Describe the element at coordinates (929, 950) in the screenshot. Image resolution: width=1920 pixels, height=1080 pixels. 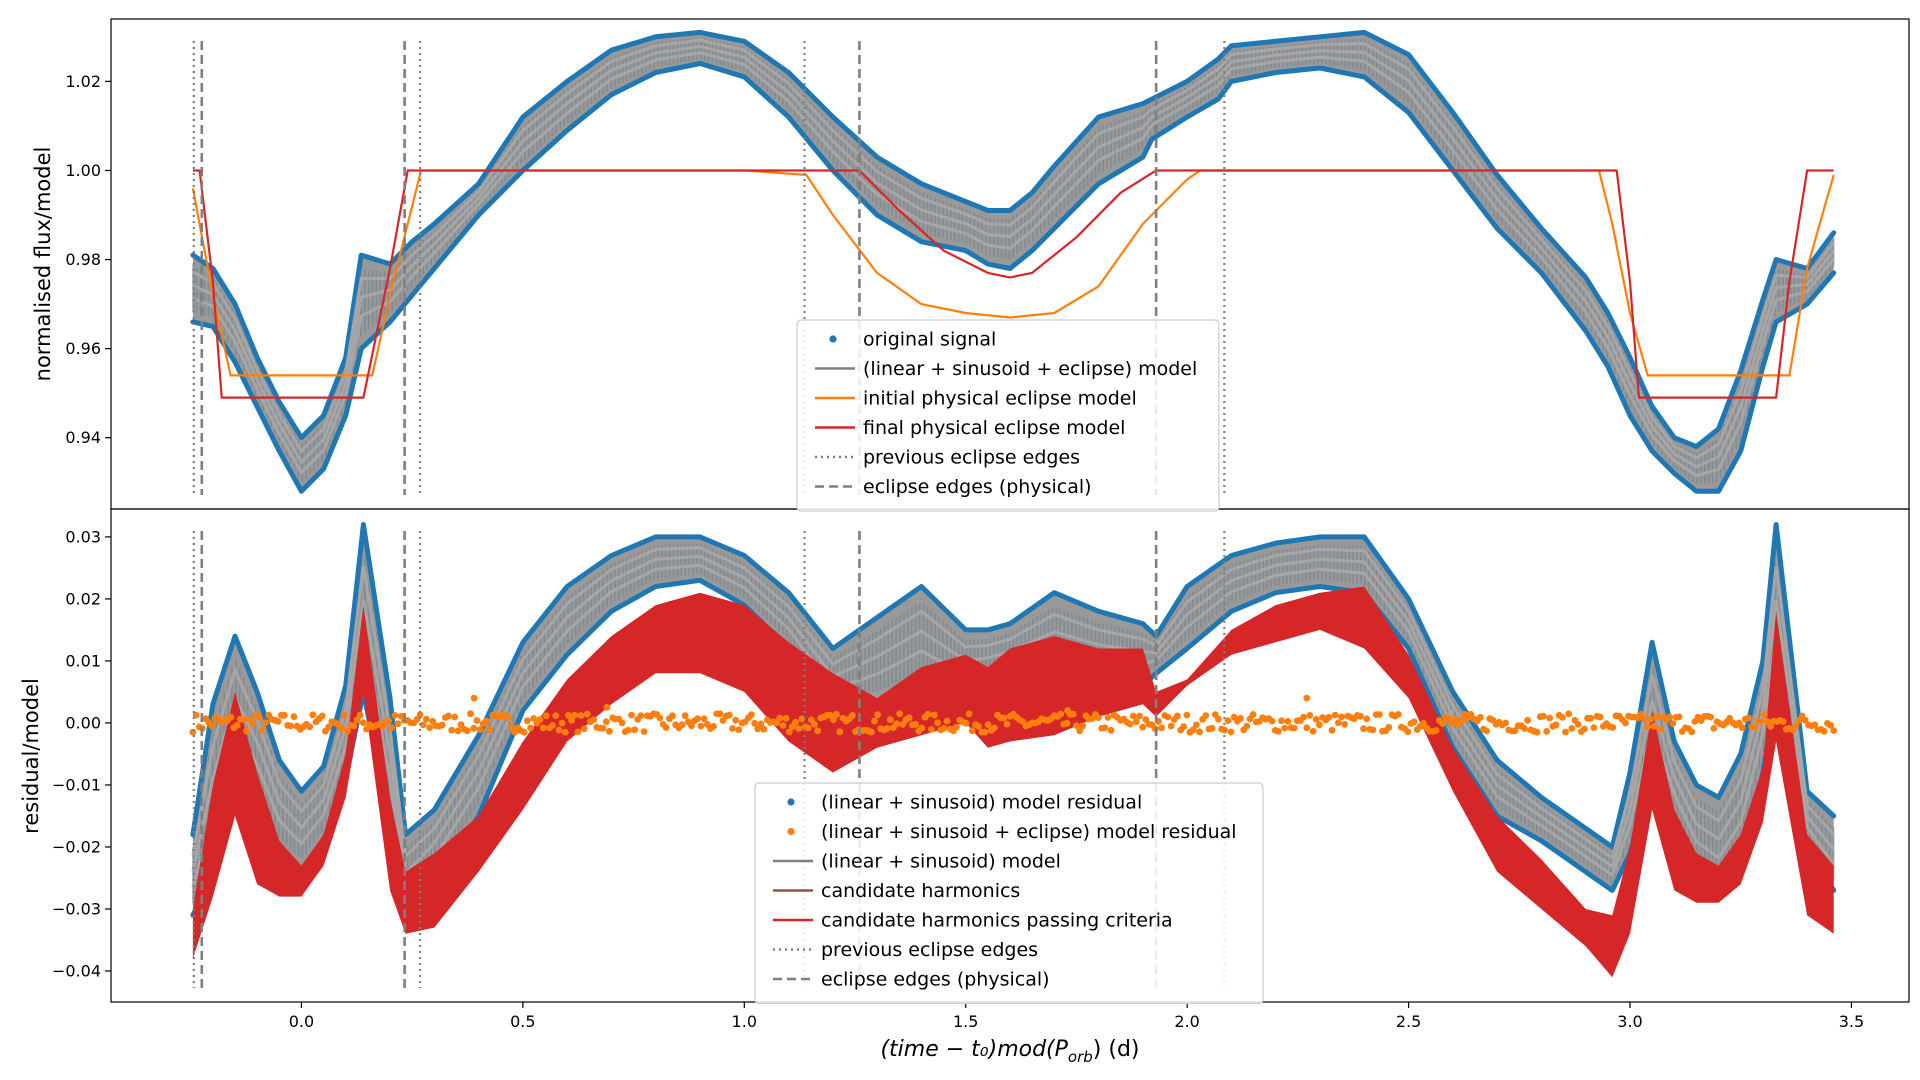
I see `legend-label: previous eclipse edges` at that location.